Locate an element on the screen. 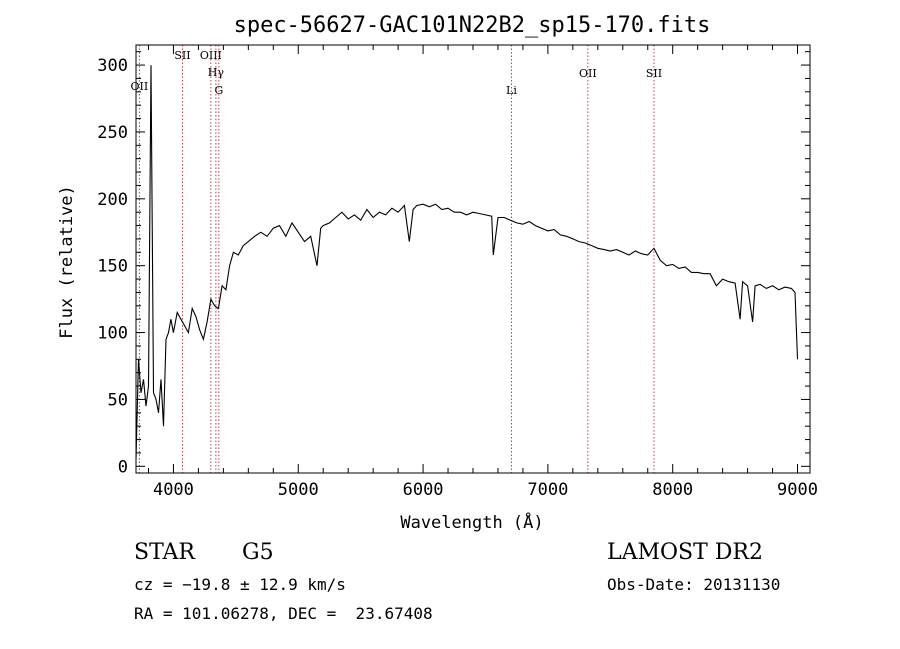 The width and height of the screenshot is (900, 649). y-tick-label: 150 is located at coordinates (112, 267).